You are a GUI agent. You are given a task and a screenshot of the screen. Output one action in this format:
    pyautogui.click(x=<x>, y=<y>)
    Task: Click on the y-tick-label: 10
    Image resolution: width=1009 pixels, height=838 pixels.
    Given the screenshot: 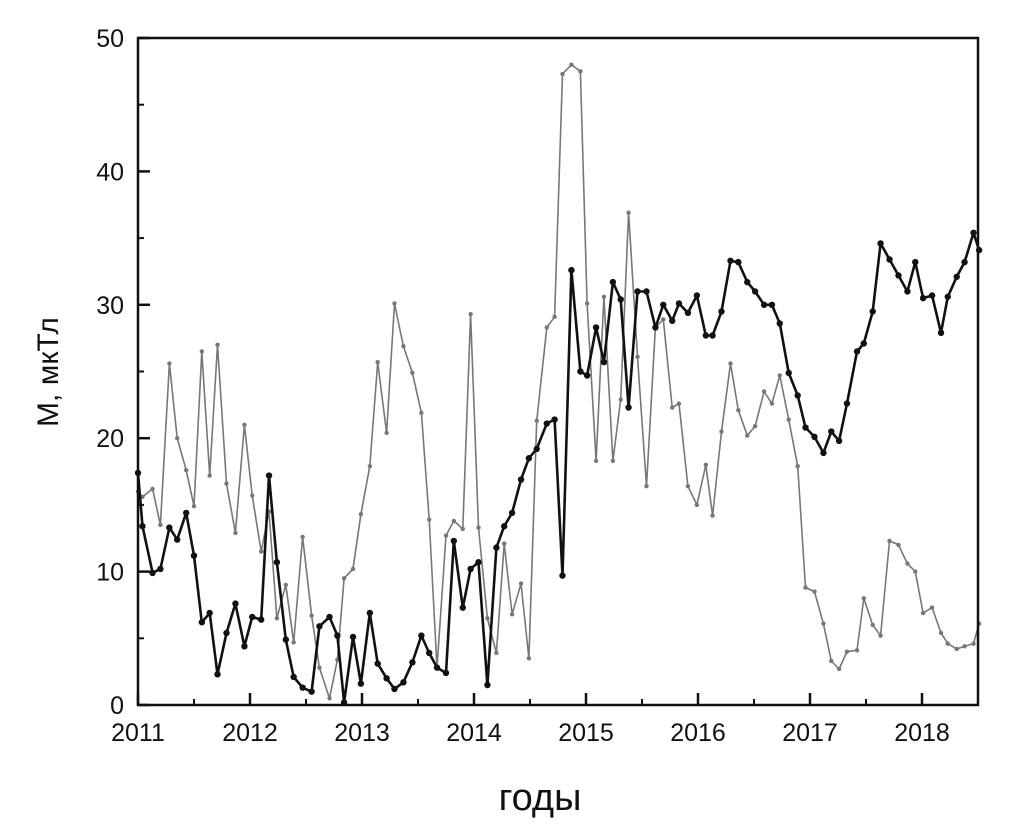 What is the action you would take?
    pyautogui.click(x=110, y=573)
    